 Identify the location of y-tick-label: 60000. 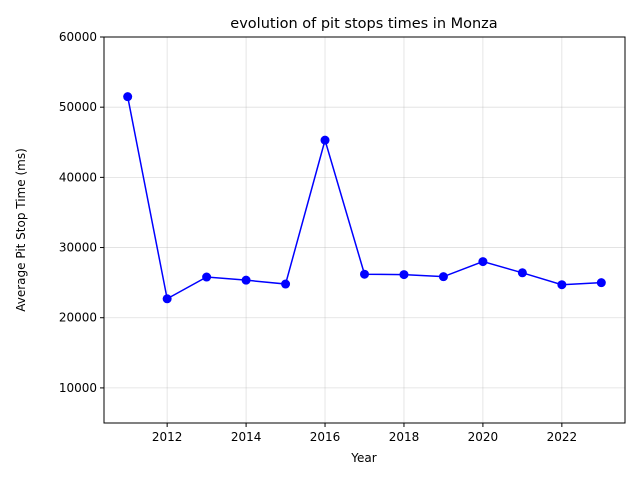
(78, 37).